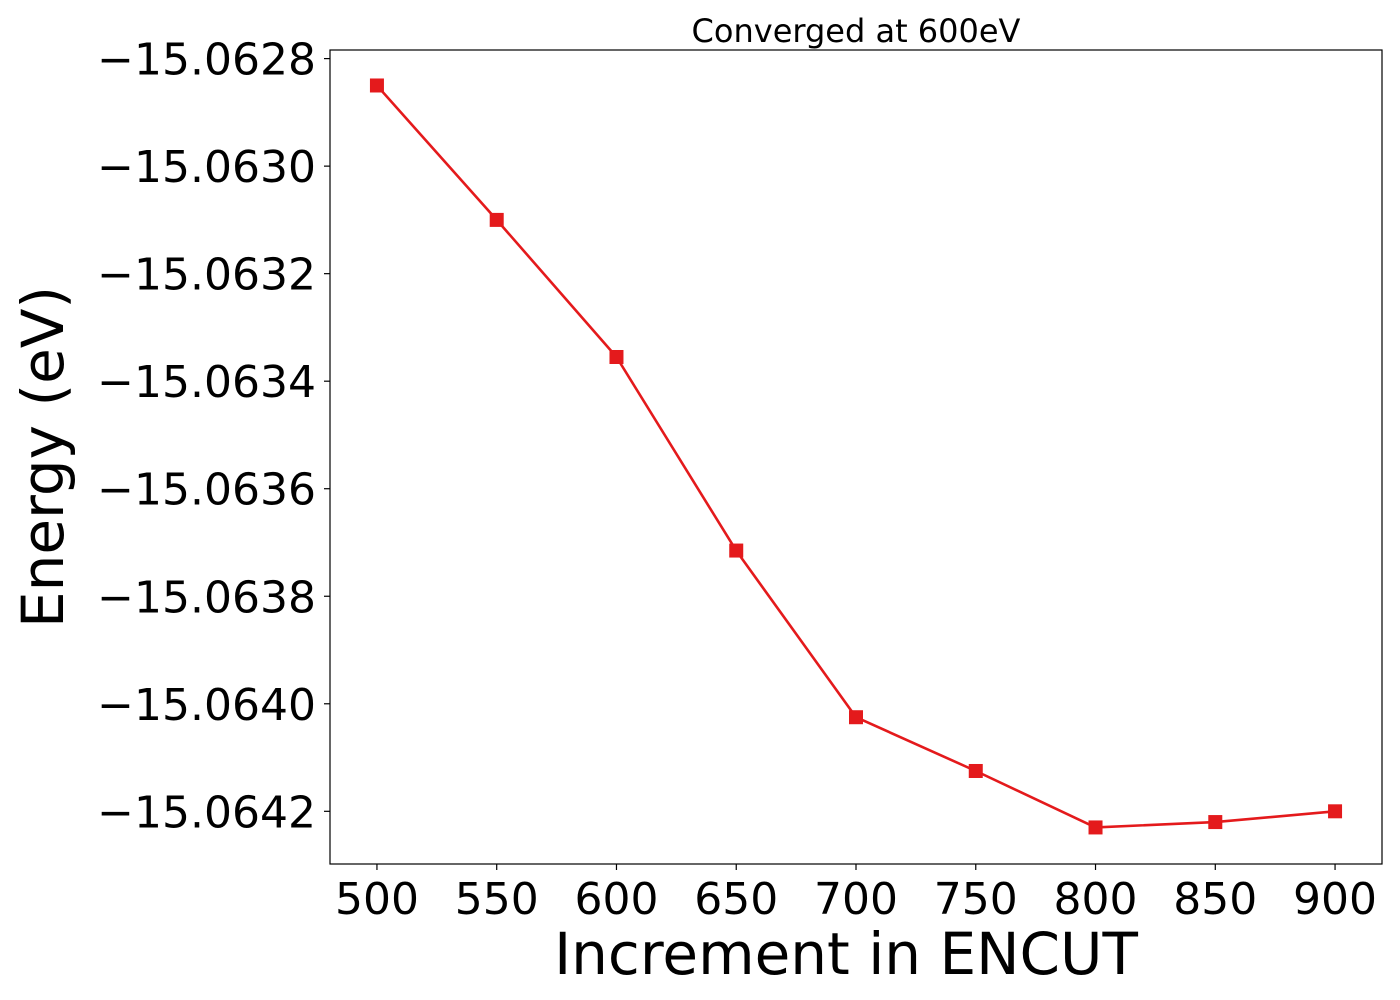  What do you see at coordinates (1096, 899) in the screenshot?
I see `x-tick-label: 800` at bounding box center [1096, 899].